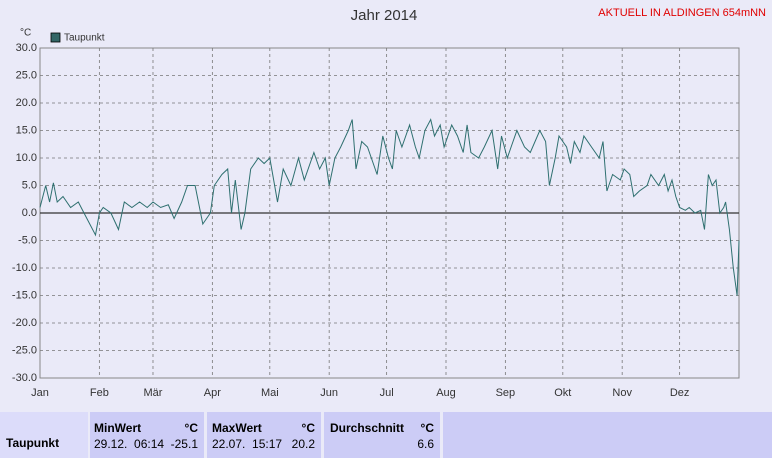 The width and height of the screenshot is (772, 458). What do you see at coordinates (55, 37) in the screenshot?
I see `legend-swatch` at bounding box center [55, 37].